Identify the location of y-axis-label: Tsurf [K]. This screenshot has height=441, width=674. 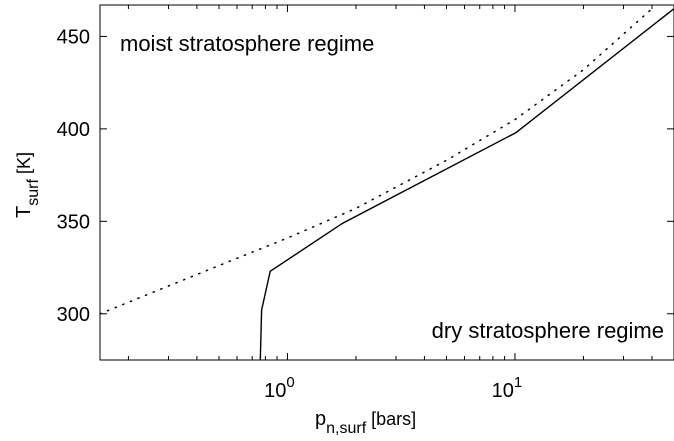
(27, 185).